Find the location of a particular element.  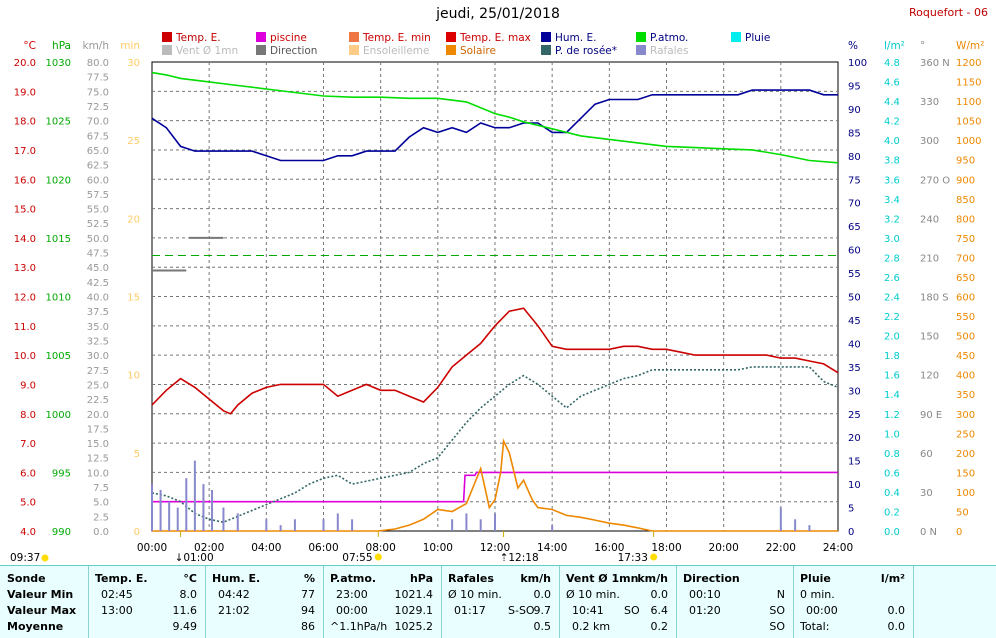

gust-unit: km/h is located at coordinates (535, 578).